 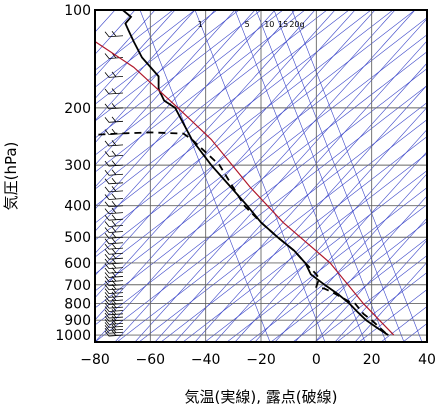 I want to click on x-tick-label: 0, so click(x=316, y=360).